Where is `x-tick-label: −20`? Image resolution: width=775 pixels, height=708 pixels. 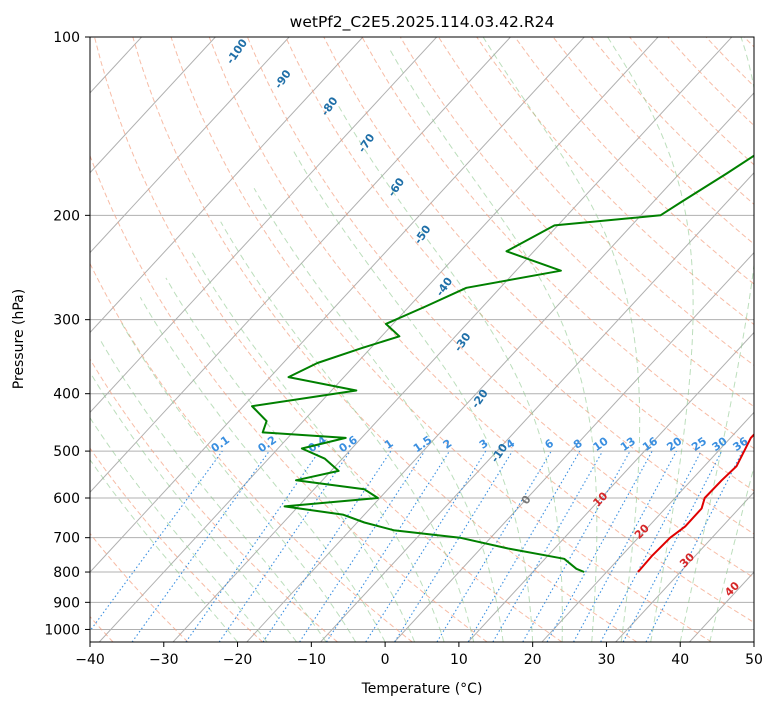 x-tick-label: −20 is located at coordinates (238, 660).